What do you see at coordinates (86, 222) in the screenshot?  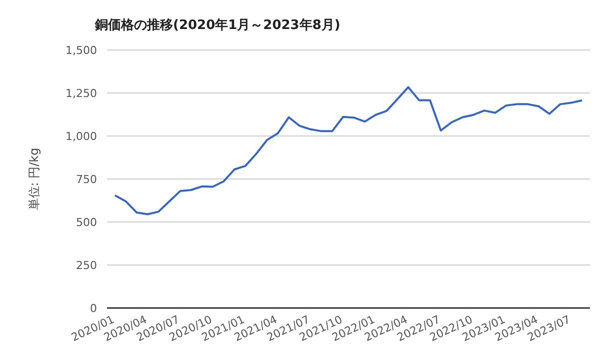 I see `y-tick-label: 500` at bounding box center [86, 222].